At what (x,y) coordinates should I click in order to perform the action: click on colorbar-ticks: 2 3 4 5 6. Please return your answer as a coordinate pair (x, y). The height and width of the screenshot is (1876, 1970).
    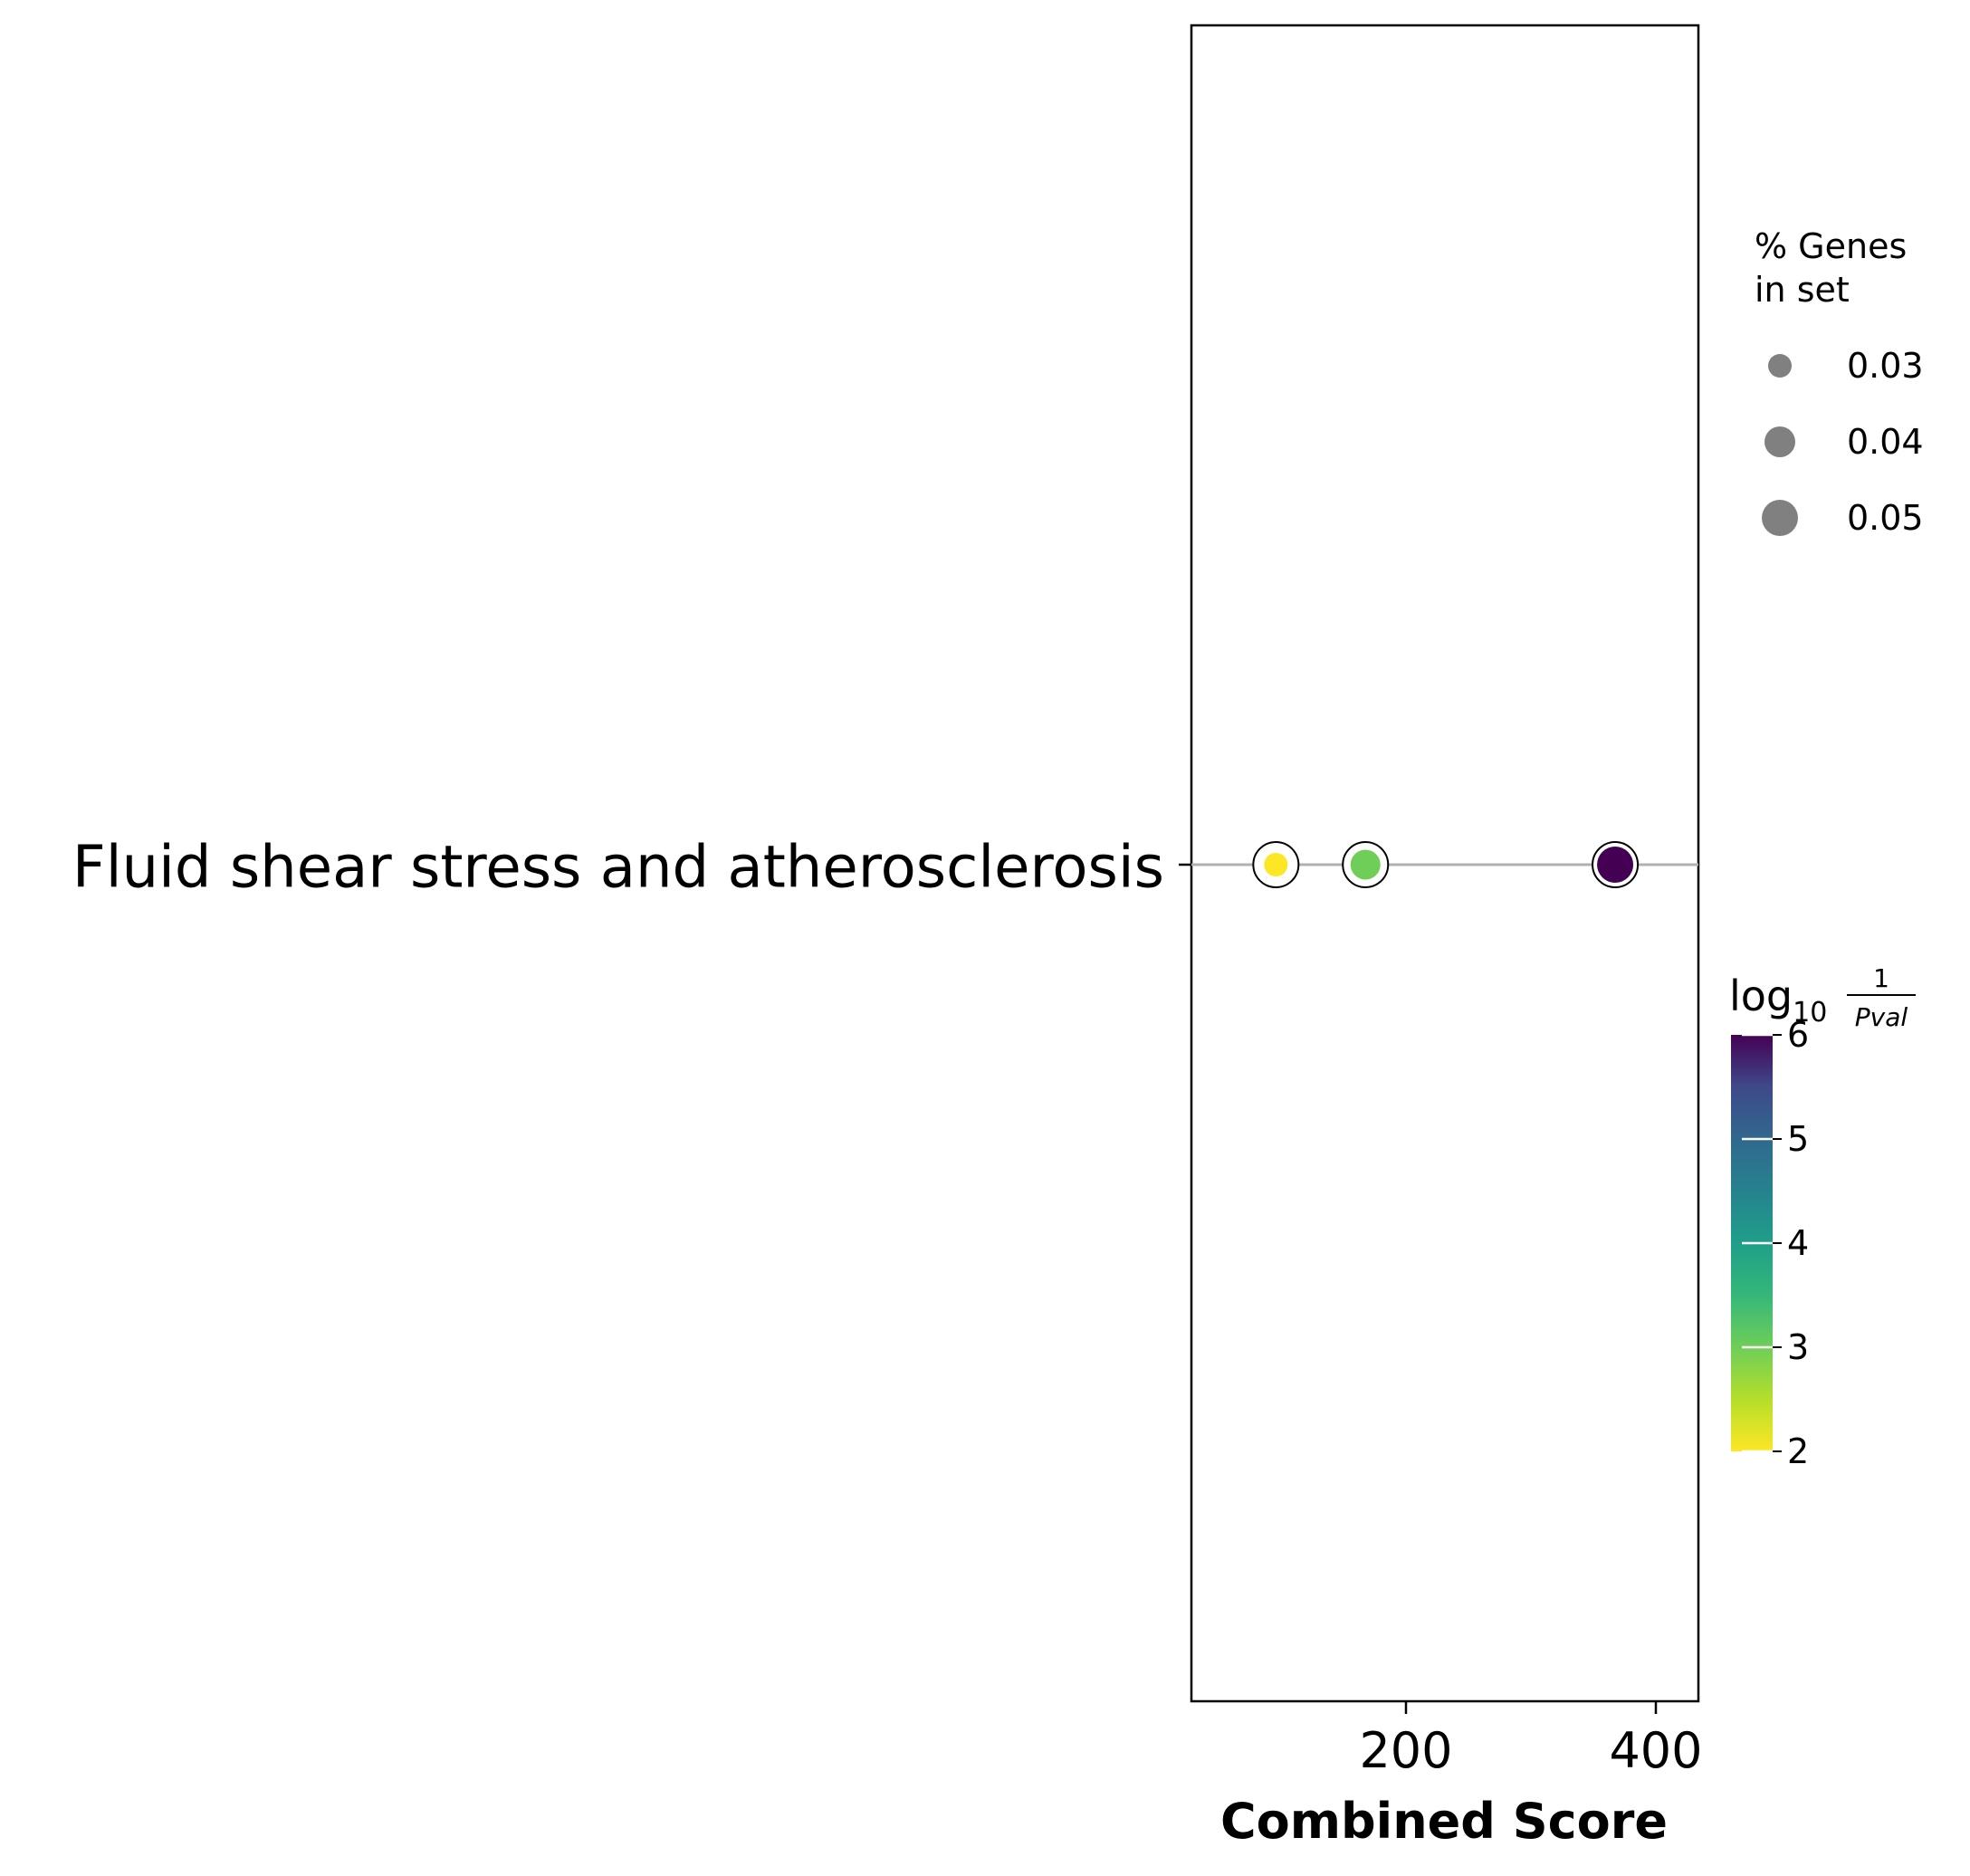
    Looking at the image, I should click on (1775, 1243).